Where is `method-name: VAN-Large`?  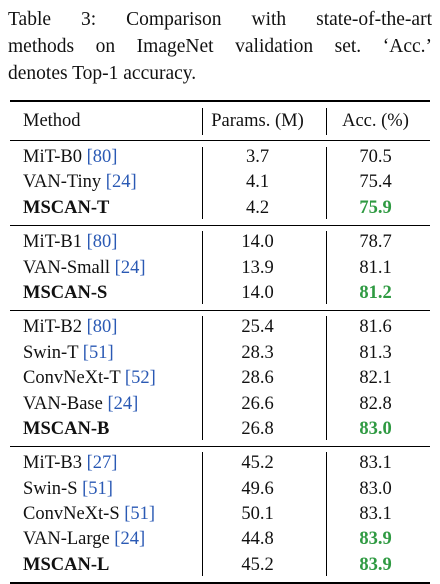 method-name: VAN-Large is located at coordinates (69, 539).